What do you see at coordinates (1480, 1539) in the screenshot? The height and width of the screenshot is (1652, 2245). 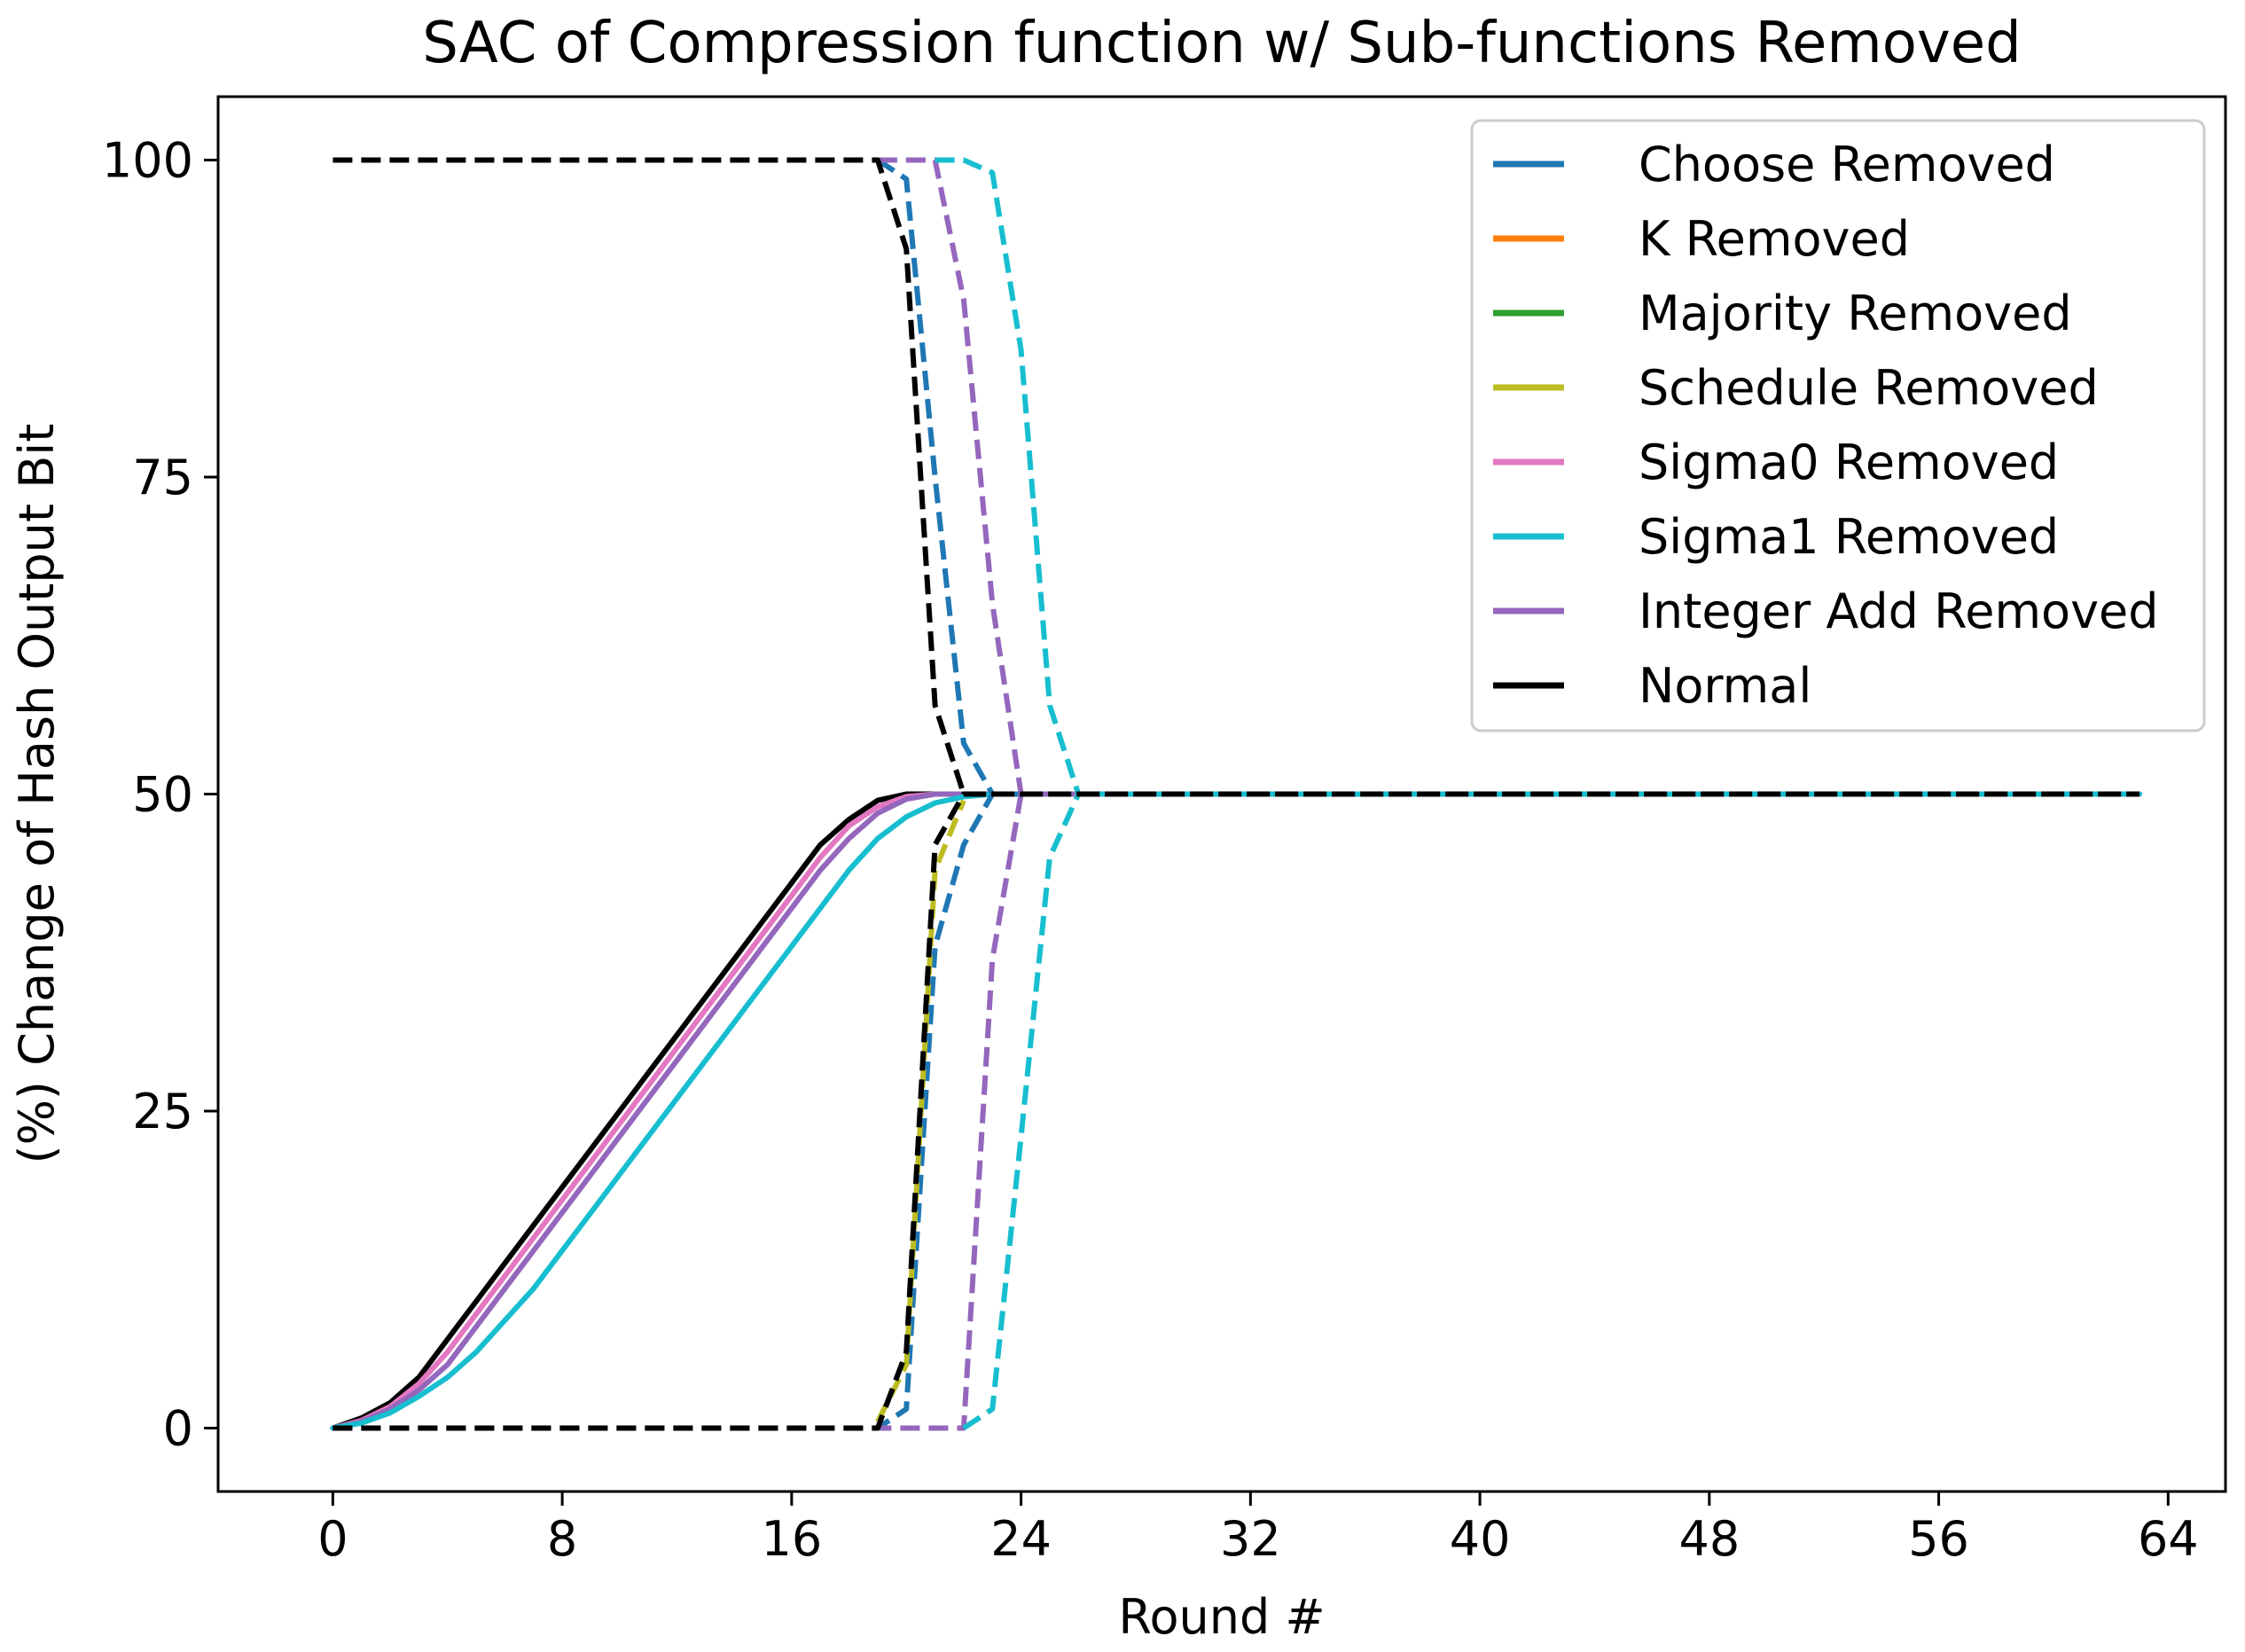 I see `x-tick-label: 40` at bounding box center [1480, 1539].